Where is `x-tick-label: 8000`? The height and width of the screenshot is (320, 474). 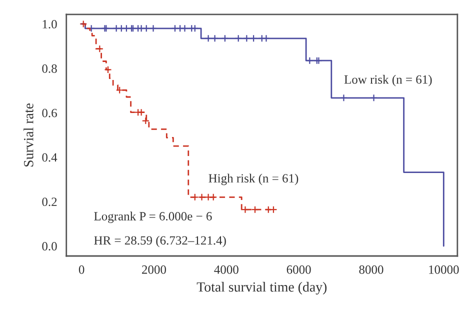
x-tick-label: 8000 is located at coordinates (371, 269).